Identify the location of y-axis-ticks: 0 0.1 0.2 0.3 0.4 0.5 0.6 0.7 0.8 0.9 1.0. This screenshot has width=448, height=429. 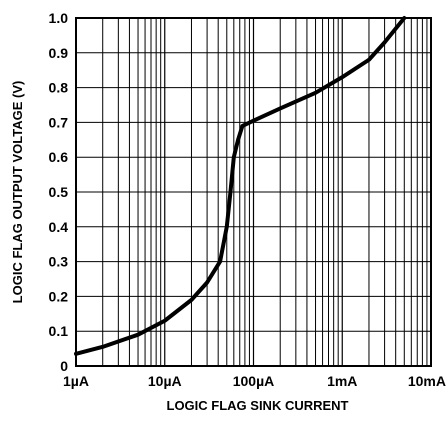
(59, 192).